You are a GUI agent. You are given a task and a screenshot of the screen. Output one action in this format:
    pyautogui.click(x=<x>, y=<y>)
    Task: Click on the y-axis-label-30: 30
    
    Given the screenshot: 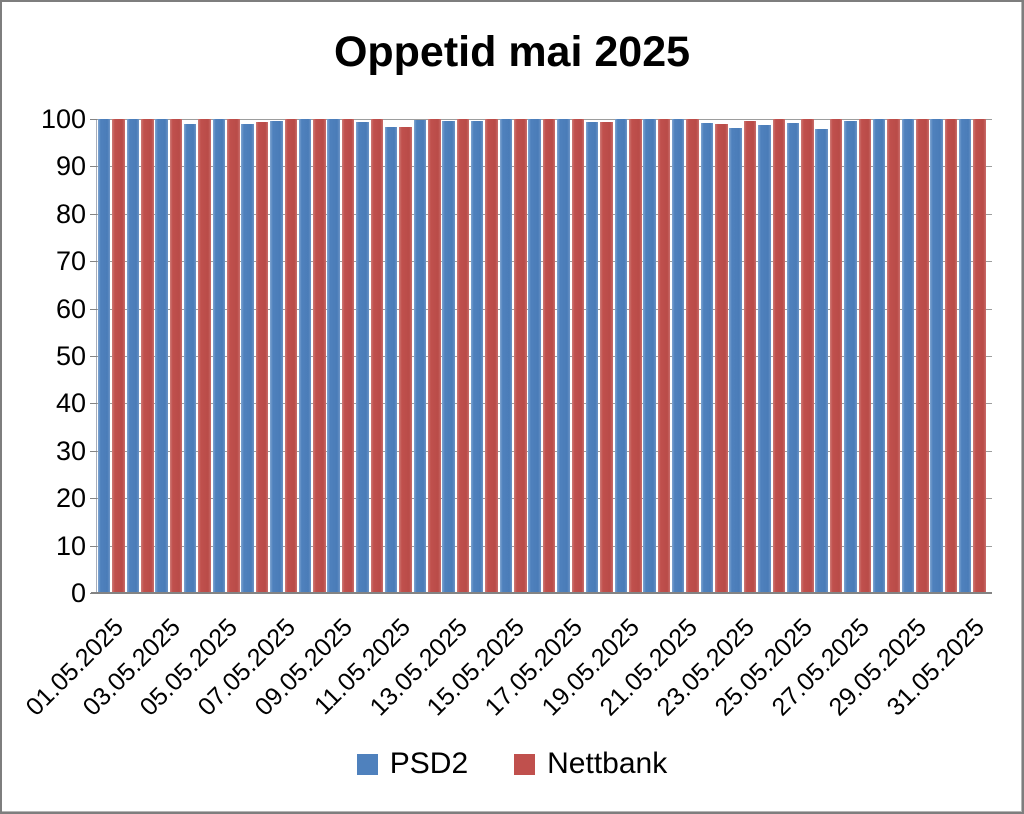 What is the action you would take?
    pyautogui.click(x=70, y=451)
    